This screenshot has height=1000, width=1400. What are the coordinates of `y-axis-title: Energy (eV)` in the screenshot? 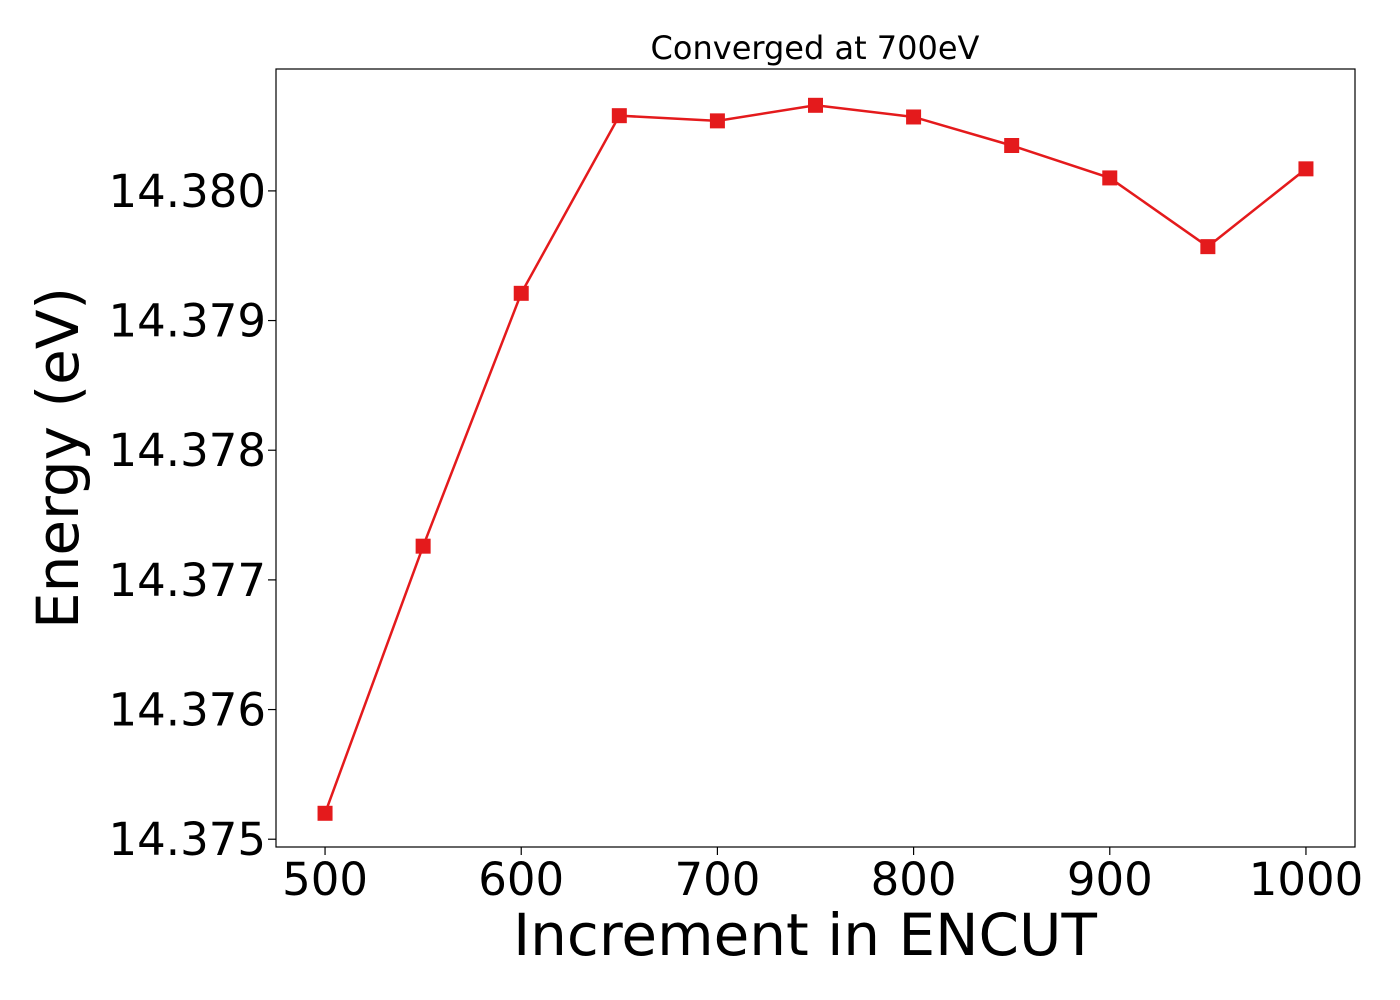 It's located at (58, 458).